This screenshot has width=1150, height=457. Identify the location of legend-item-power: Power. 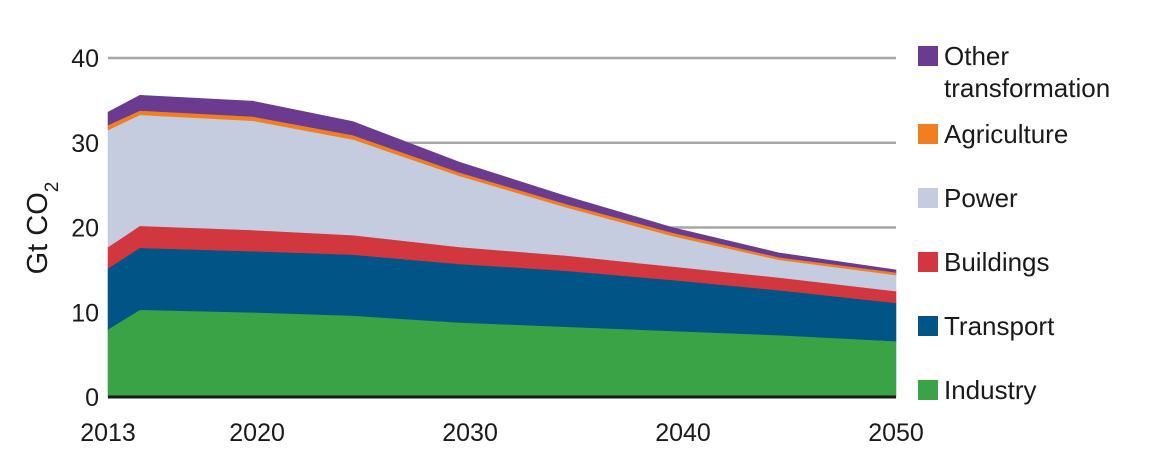
(968, 198).